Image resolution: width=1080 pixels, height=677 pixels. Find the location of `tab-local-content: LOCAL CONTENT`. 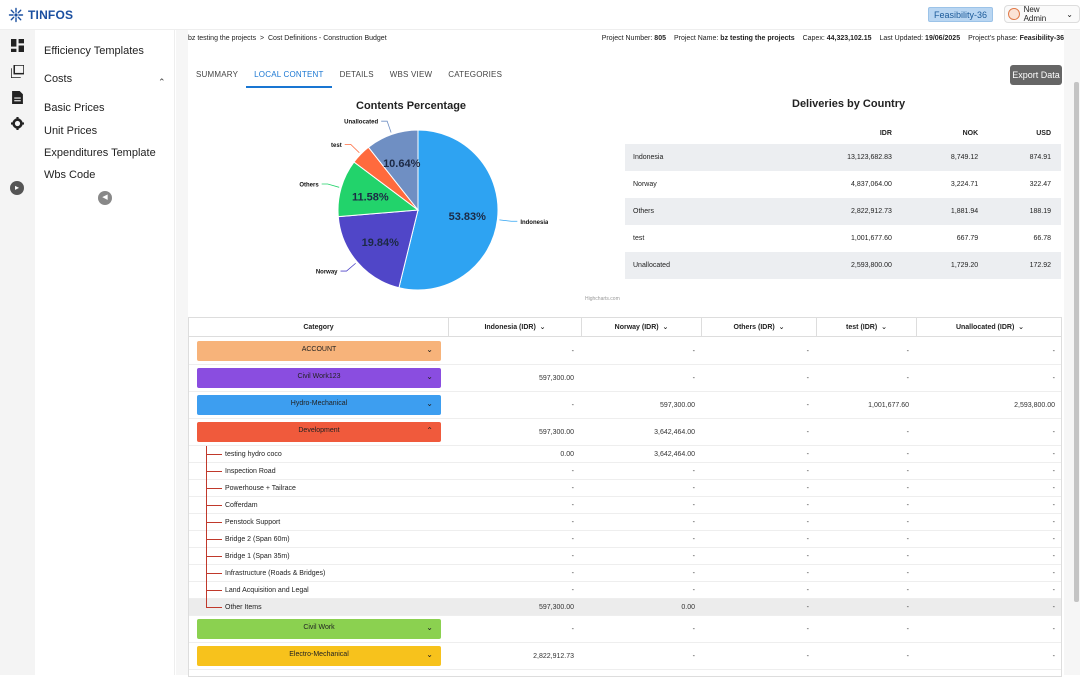

tab-local-content: LOCAL CONTENT is located at coordinates (289, 78).